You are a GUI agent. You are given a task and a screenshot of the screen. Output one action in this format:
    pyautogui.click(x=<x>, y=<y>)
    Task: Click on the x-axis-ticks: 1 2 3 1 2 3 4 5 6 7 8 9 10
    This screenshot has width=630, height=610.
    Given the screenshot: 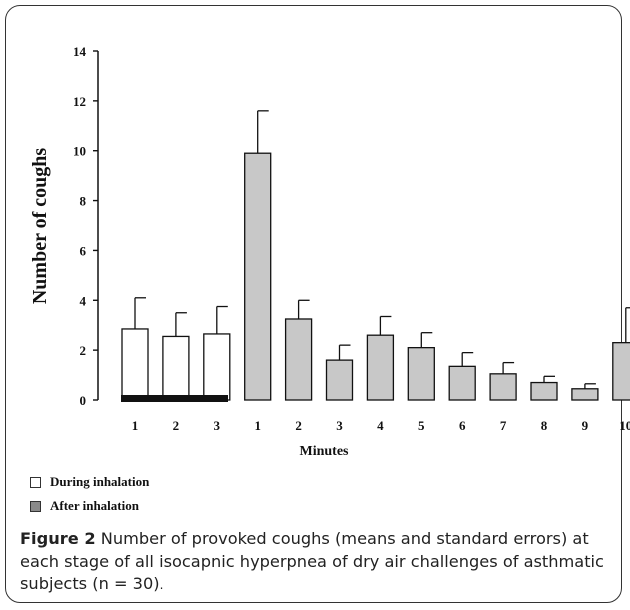 What is the action you would take?
    pyautogui.click(x=381, y=425)
    